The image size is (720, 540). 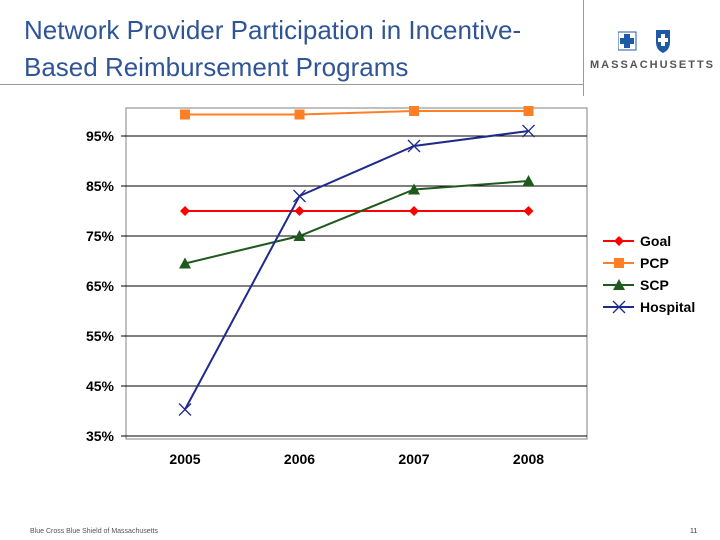 I want to click on legend-label: SCP, so click(x=654, y=285).